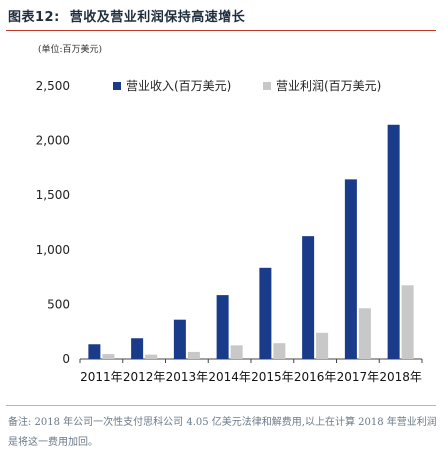 This screenshot has height=453, width=444. I want to click on x-tick-label: 2013年, so click(187, 377).